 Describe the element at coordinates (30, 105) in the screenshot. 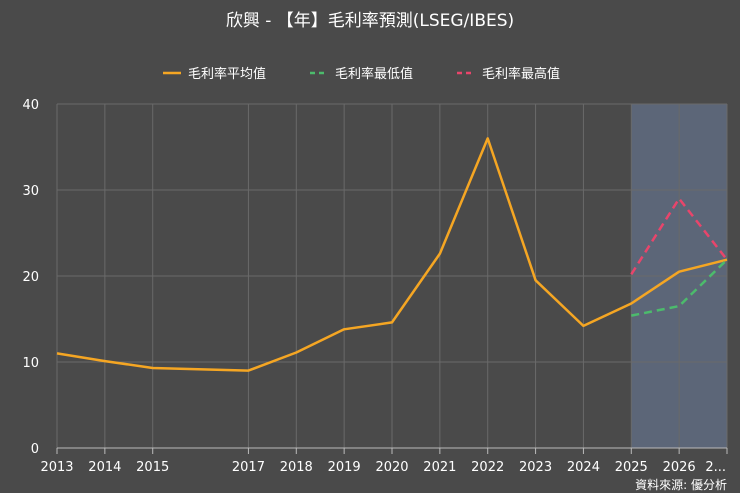

I see `y-tick-label: 40` at that location.